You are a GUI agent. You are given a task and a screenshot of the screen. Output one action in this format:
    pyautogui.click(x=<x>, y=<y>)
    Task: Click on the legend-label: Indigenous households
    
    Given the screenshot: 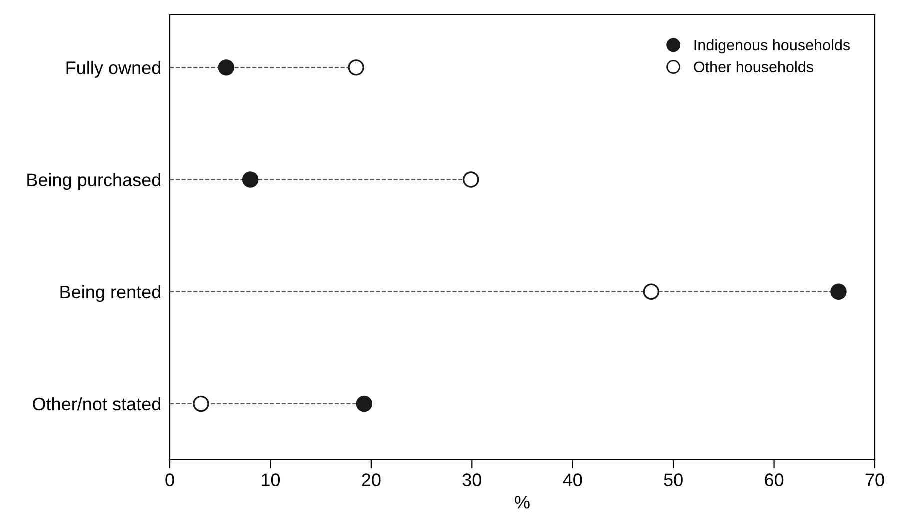 What is the action you would take?
    pyautogui.click(x=772, y=46)
    